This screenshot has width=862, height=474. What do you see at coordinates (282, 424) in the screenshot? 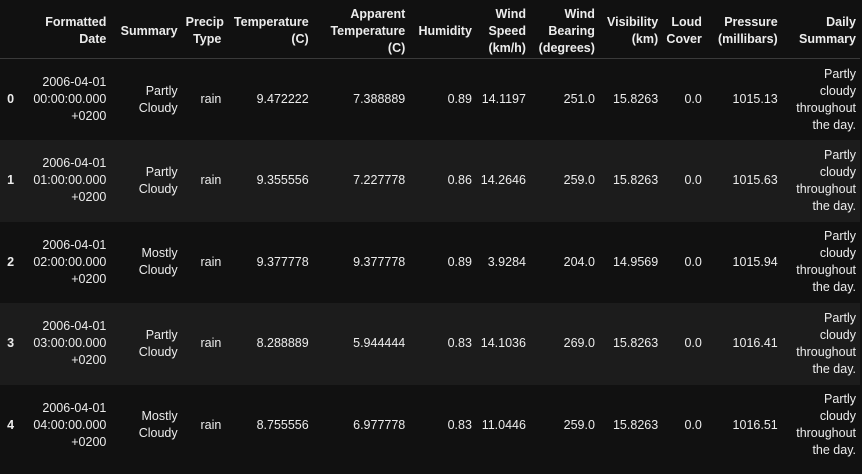
I see `cell-temperature: 8.755556` at bounding box center [282, 424].